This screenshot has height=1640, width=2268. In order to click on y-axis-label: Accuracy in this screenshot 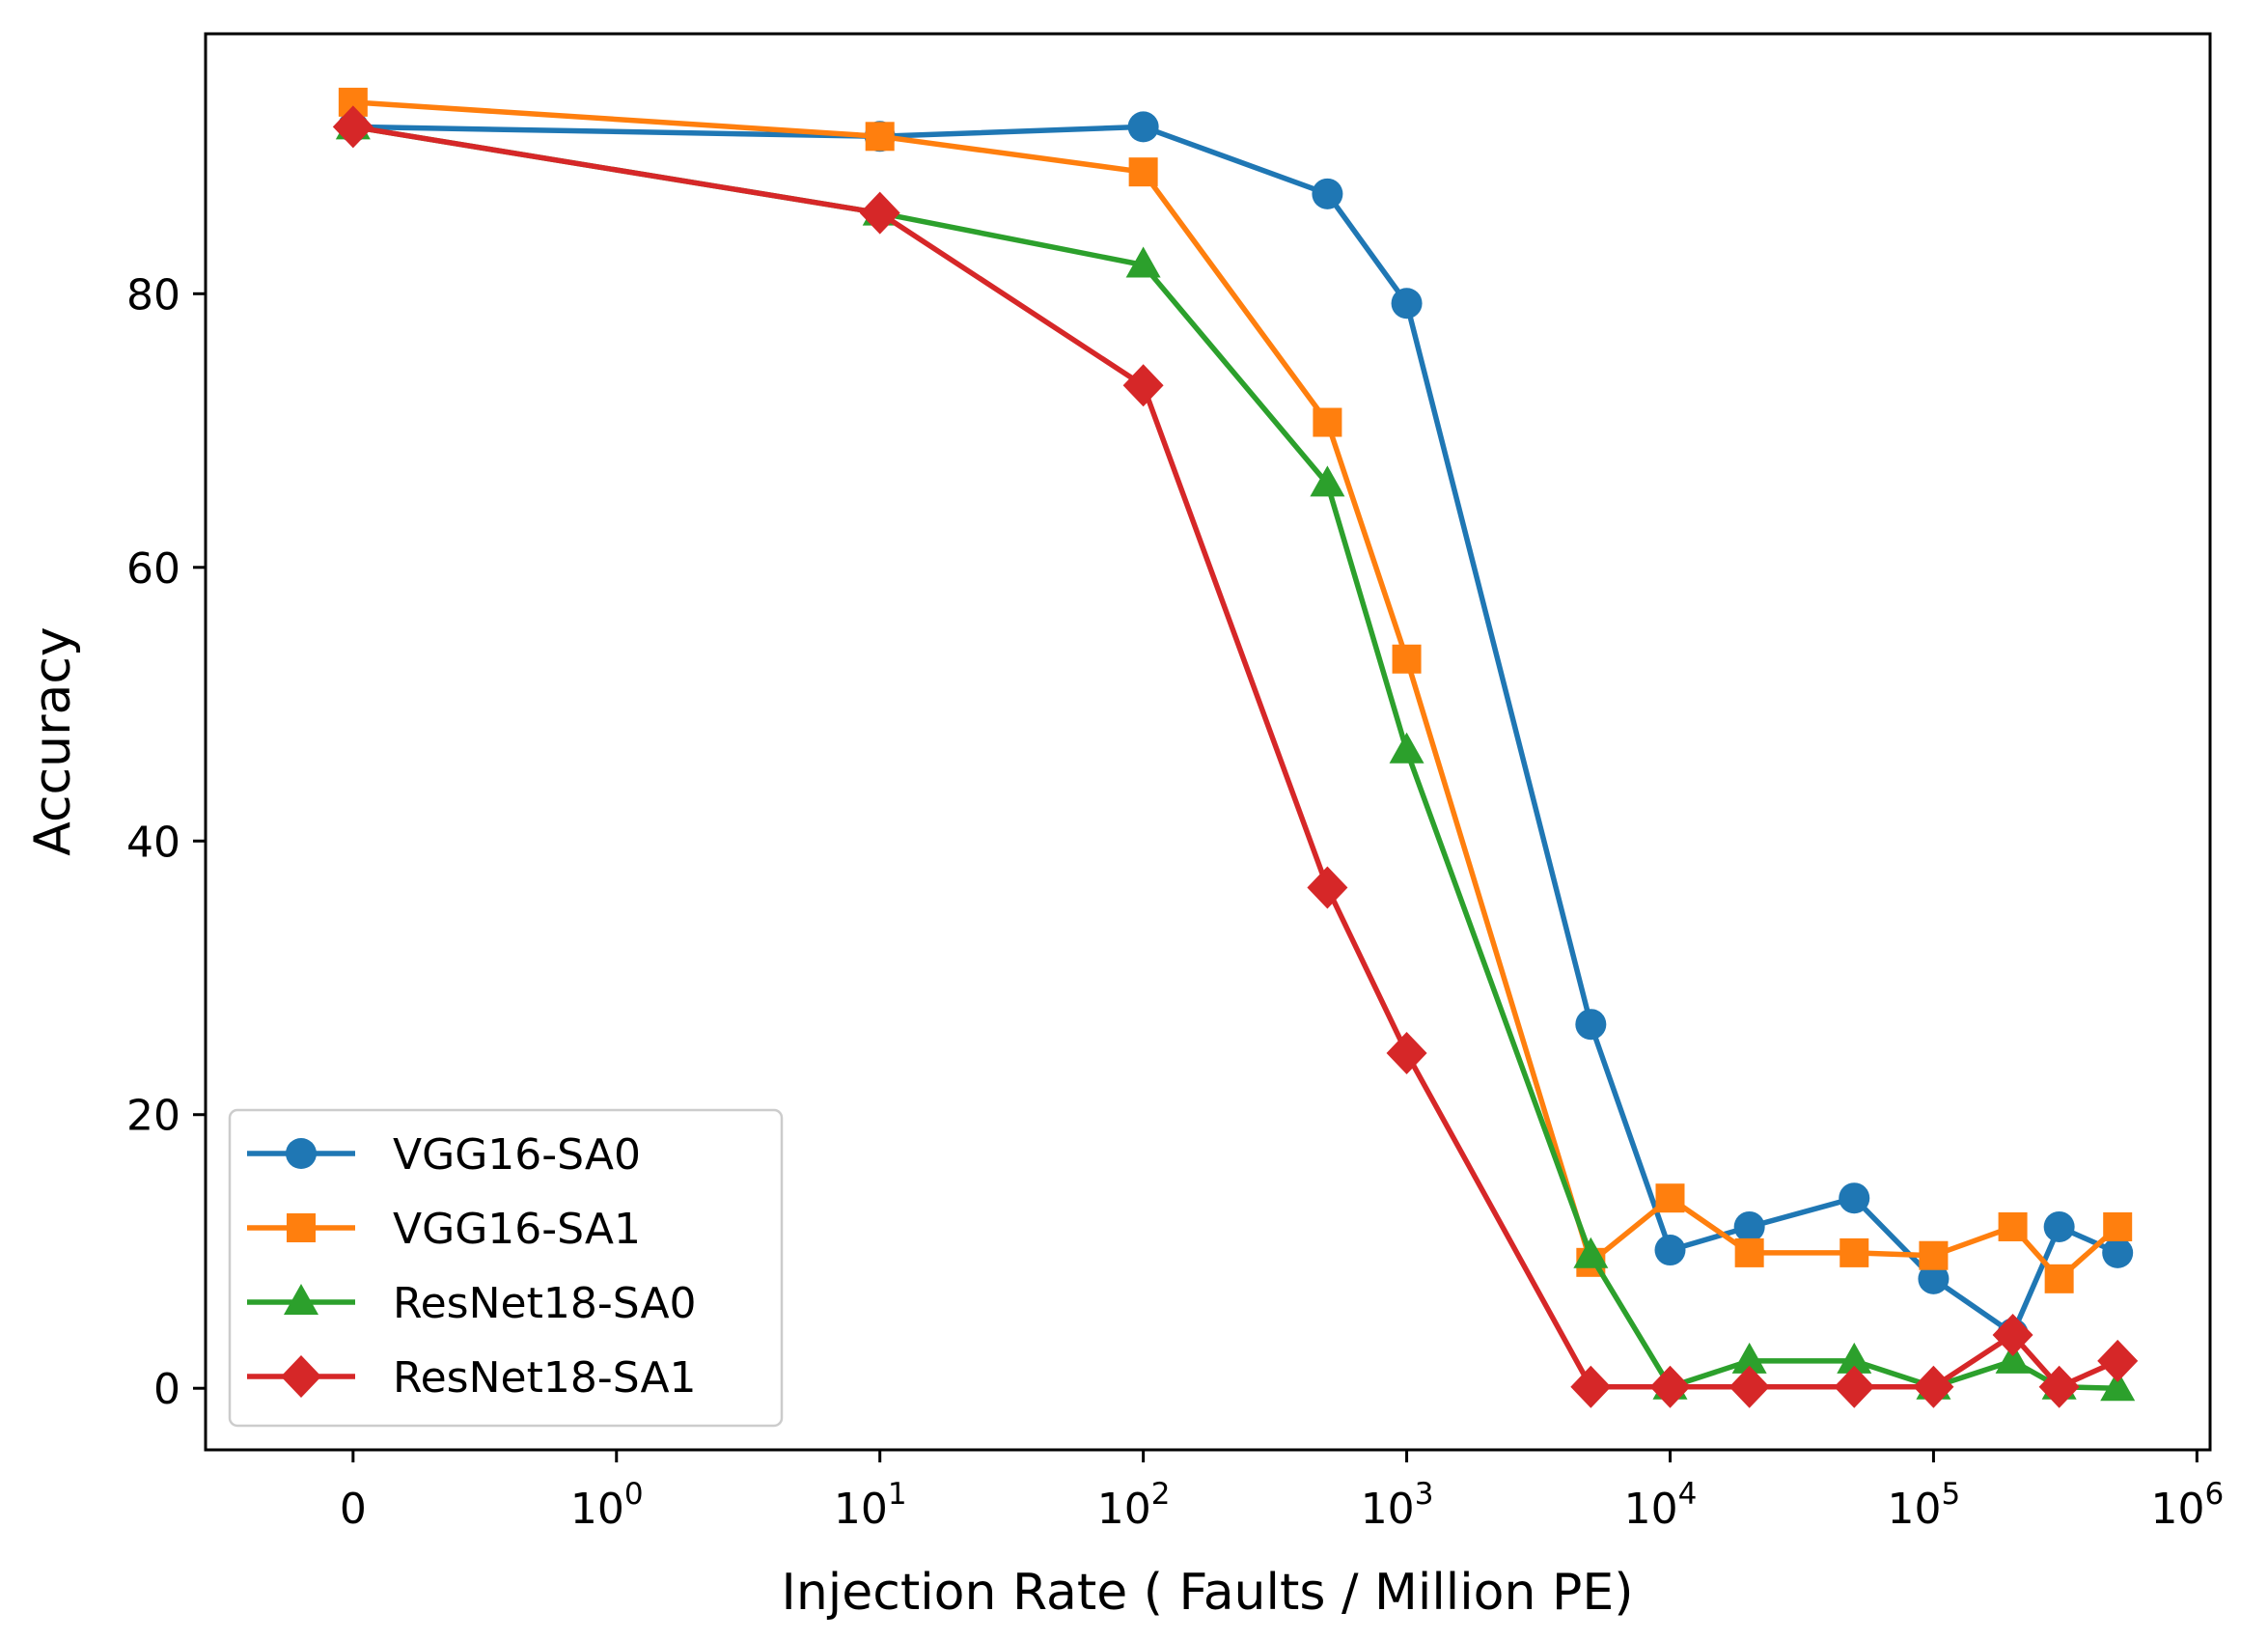, I will do `click(53, 740)`.